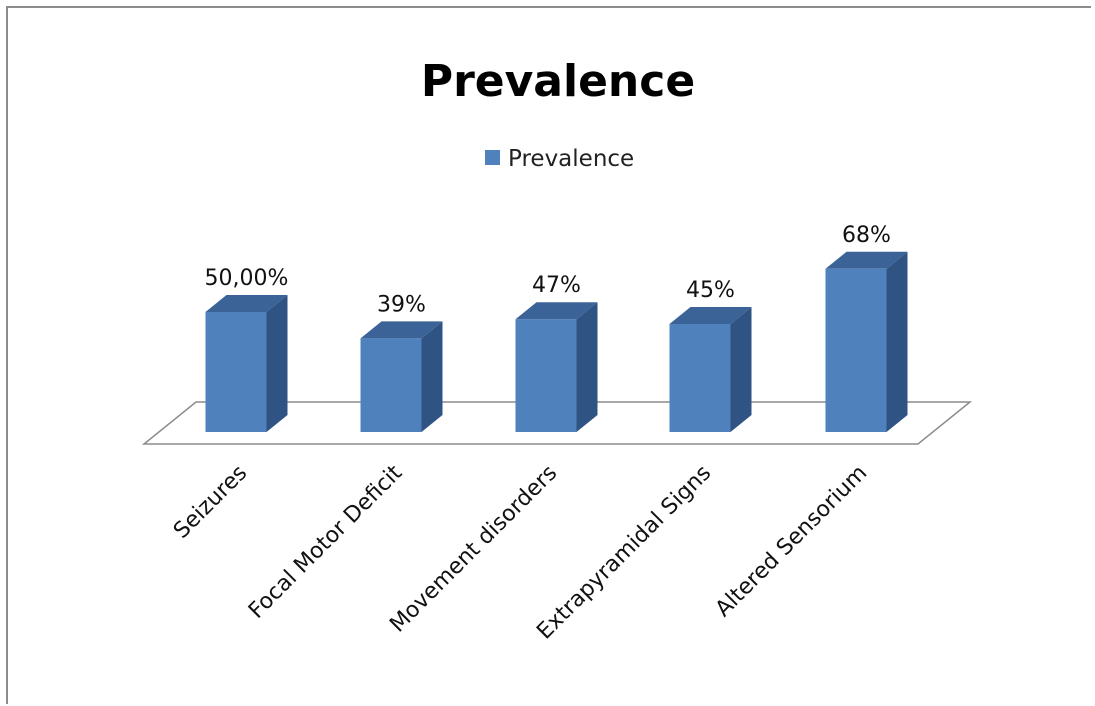 Image resolution: width=1095 pixels, height=706 pixels. I want to click on data-label: 47%, so click(556, 285).